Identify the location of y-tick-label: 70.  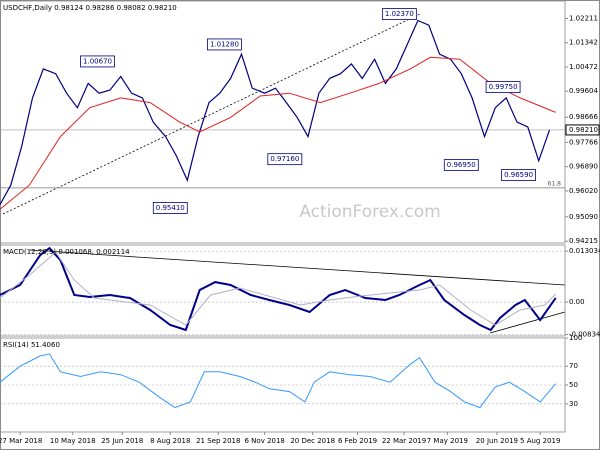
(573, 366).